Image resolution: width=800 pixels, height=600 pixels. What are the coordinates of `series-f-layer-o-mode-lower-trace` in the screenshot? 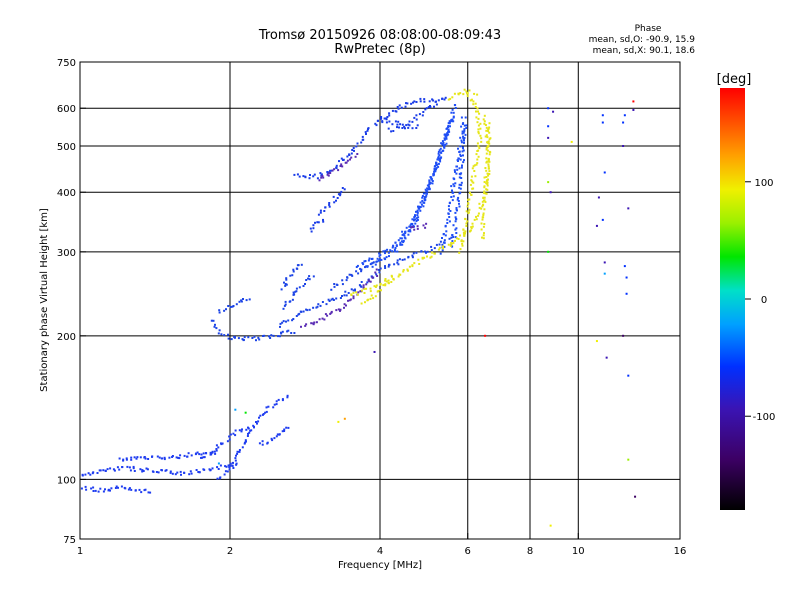 It's located at (332, 288).